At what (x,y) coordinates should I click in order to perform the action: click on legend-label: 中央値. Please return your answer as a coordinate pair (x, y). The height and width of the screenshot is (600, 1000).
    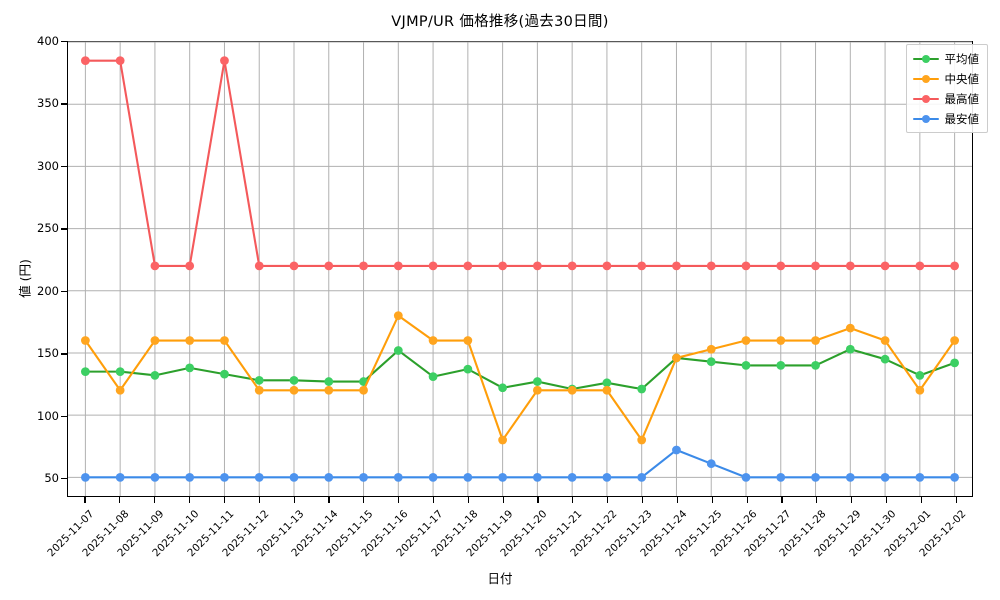
    Looking at the image, I should click on (962, 78).